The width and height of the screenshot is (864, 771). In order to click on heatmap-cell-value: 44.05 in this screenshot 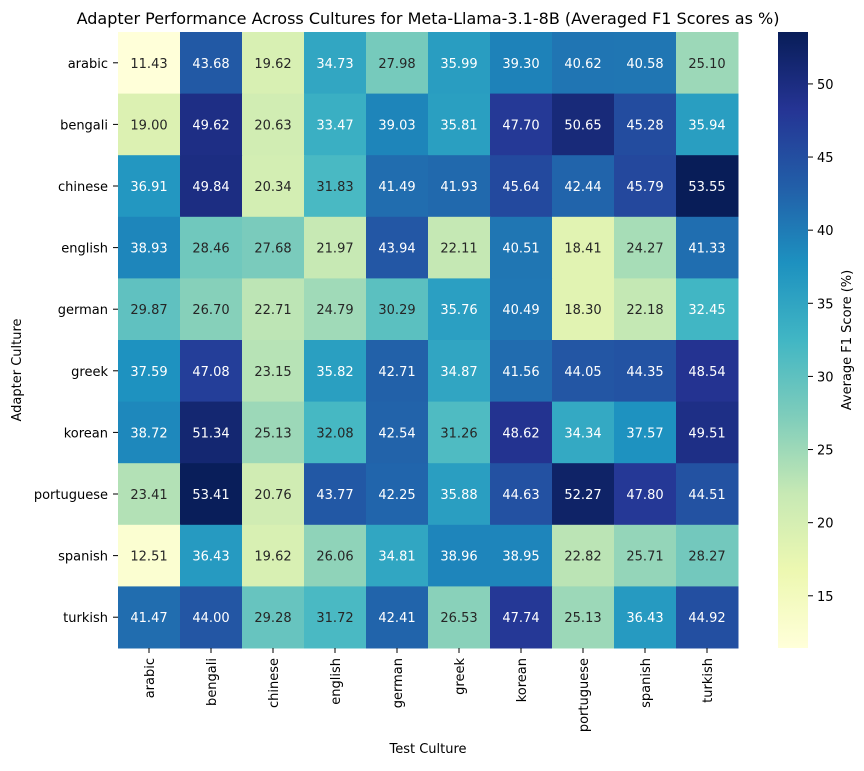, I will do `click(582, 372)`.